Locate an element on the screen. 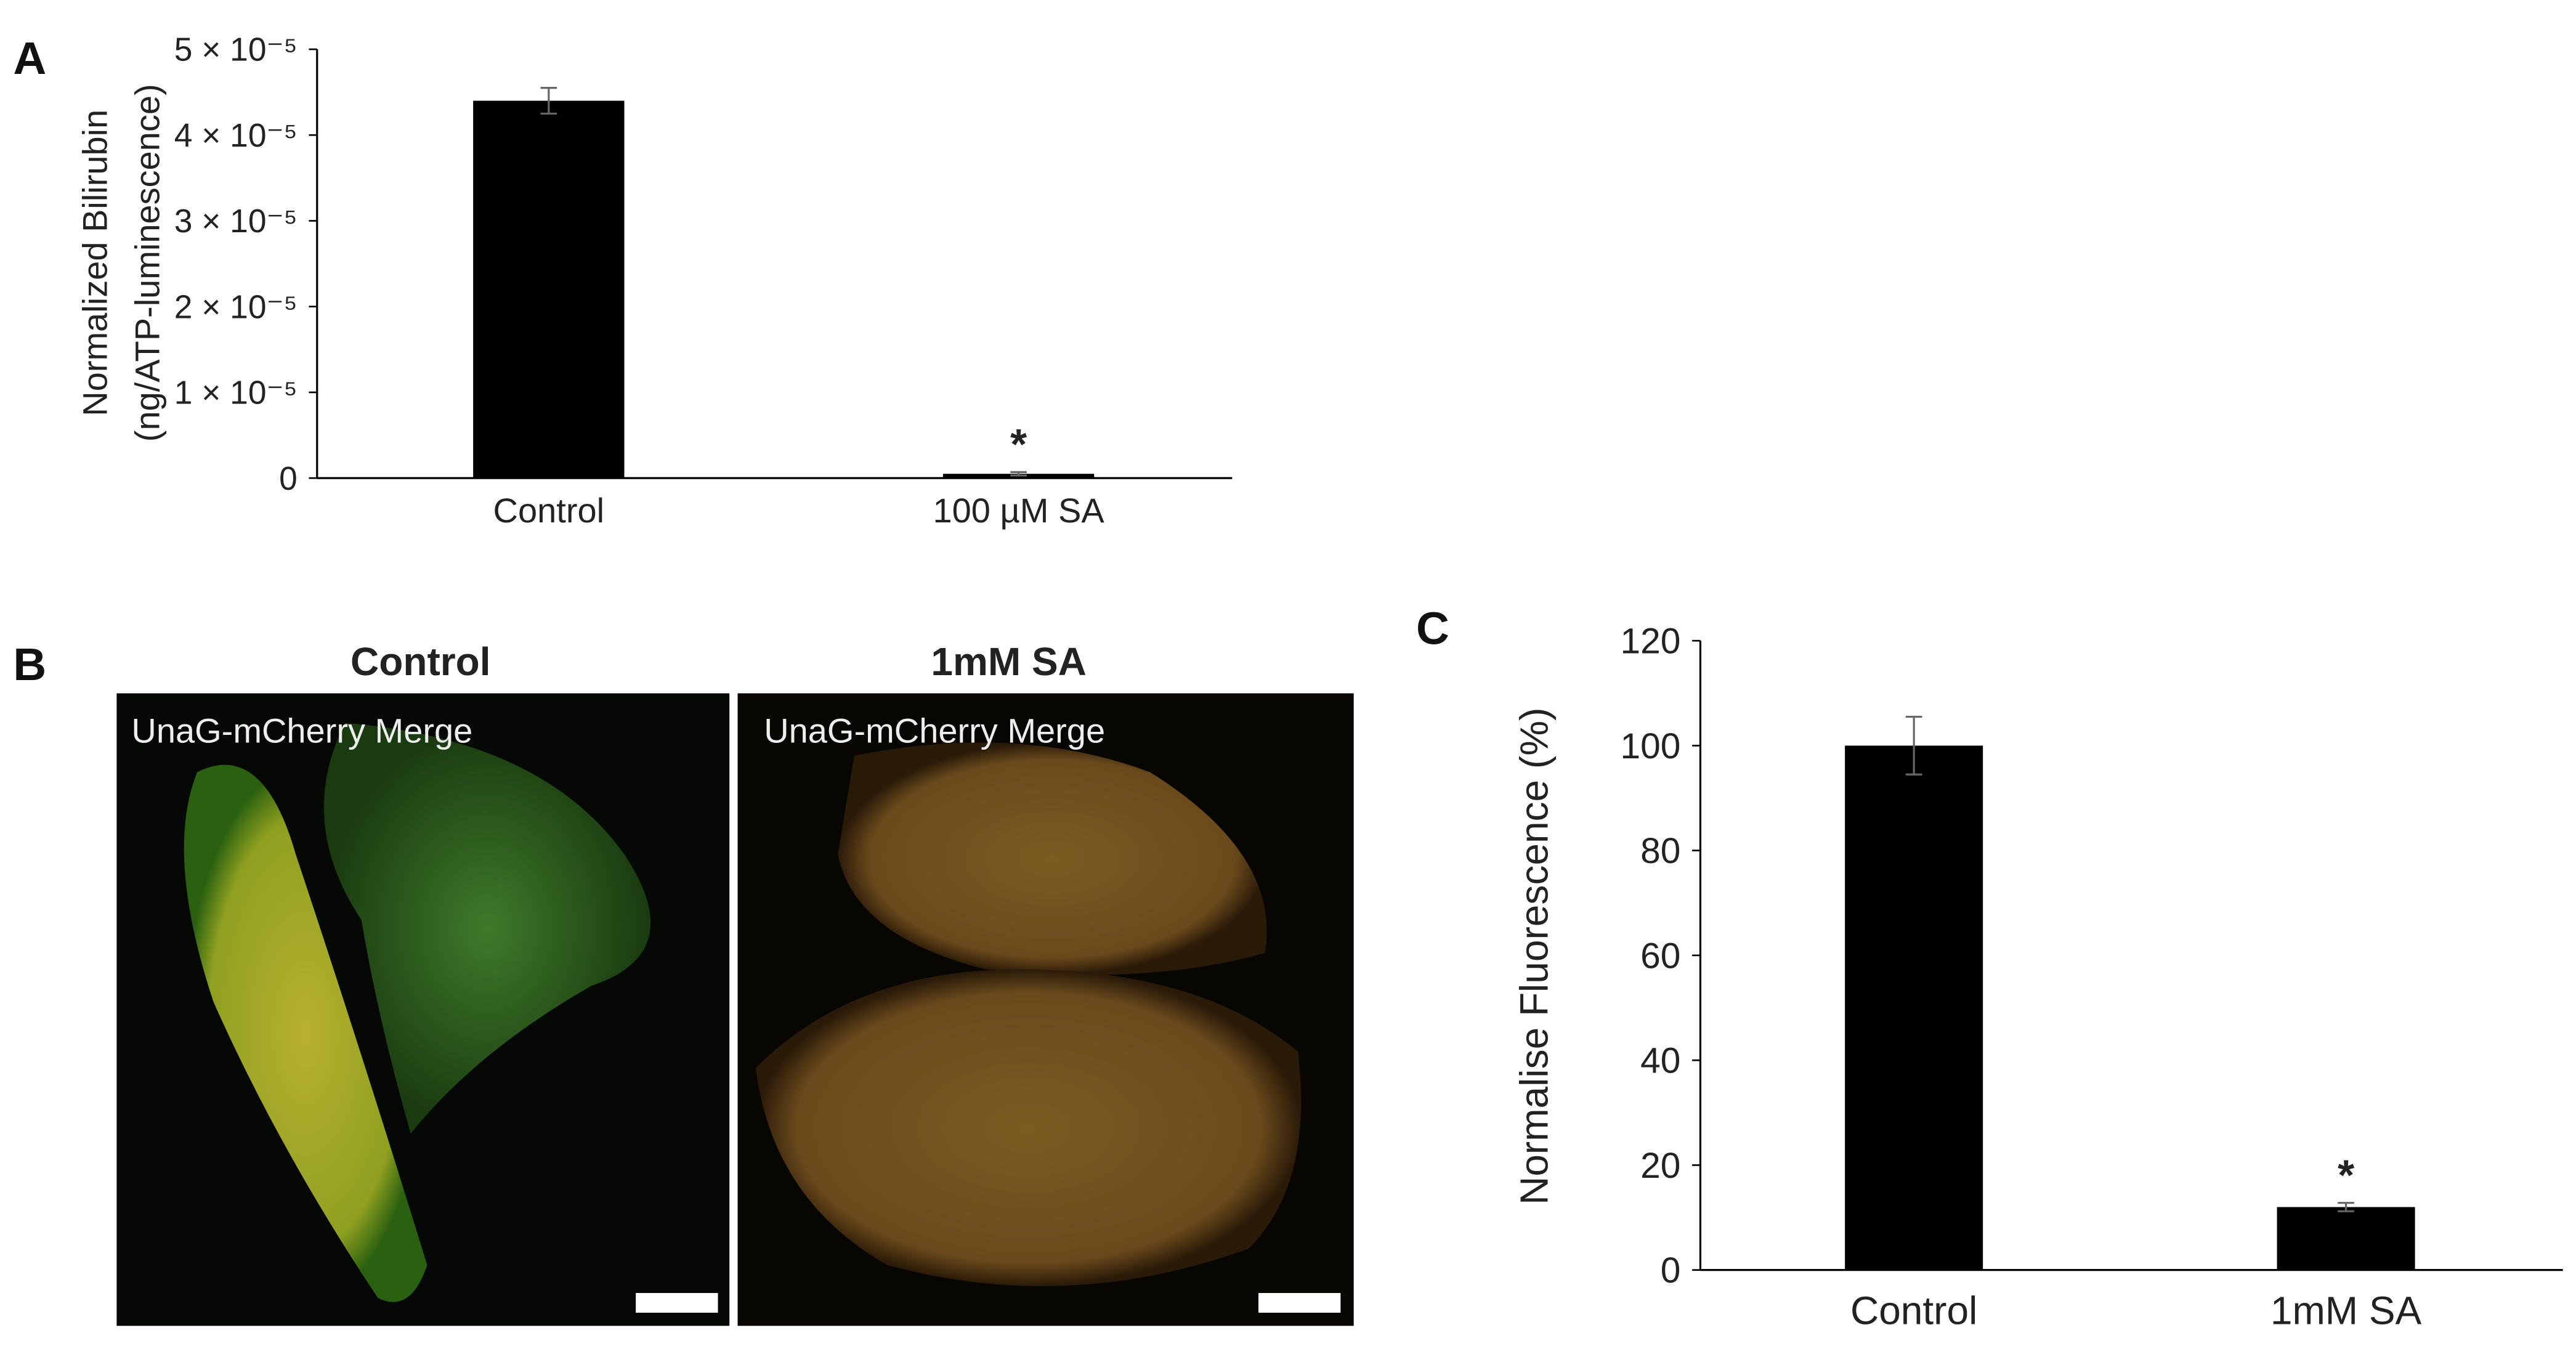 This screenshot has width=2576, height=1362. y-tick-label: 60 is located at coordinates (1660, 956).